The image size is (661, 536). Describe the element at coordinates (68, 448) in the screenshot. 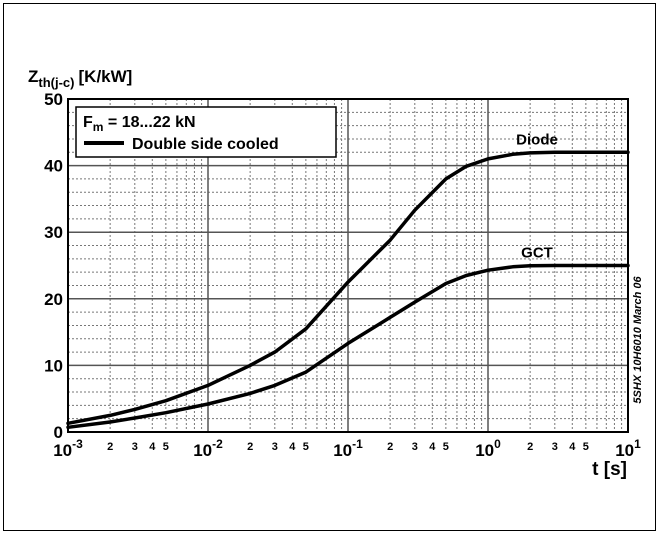

I see `x-tick-label: 10⁻³` at that location.